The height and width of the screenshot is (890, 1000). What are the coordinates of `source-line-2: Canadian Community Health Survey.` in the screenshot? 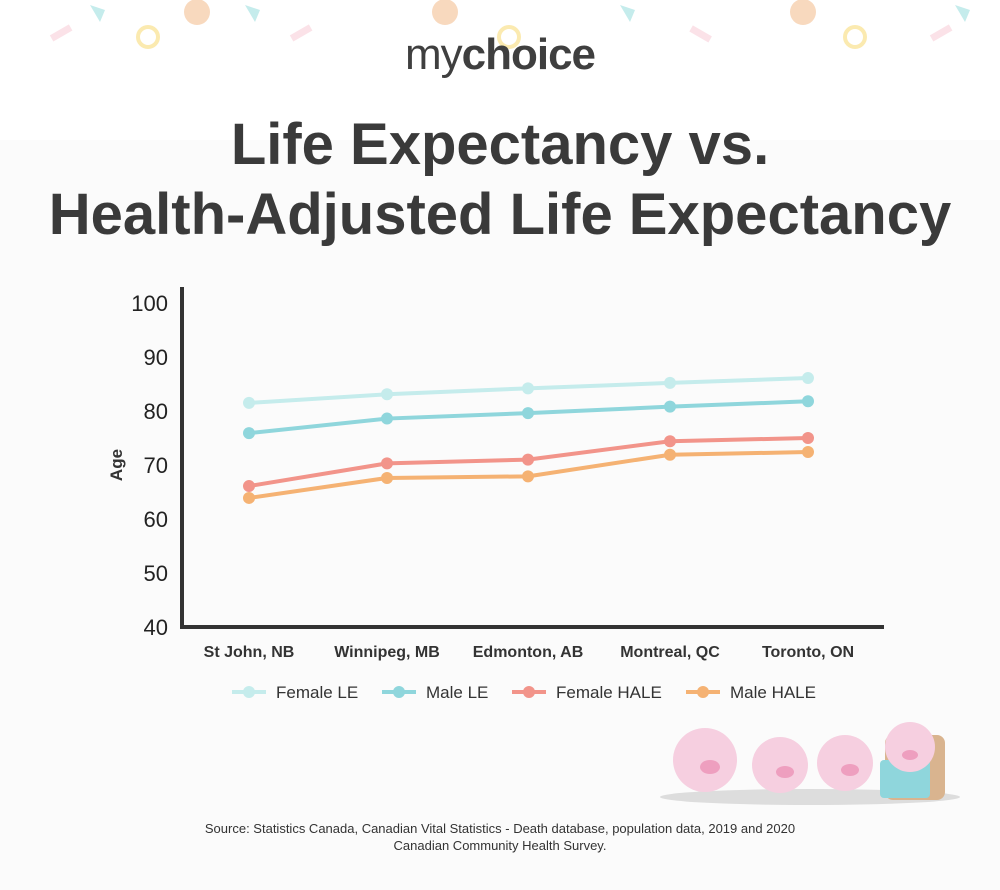 It's located at (500, 845).